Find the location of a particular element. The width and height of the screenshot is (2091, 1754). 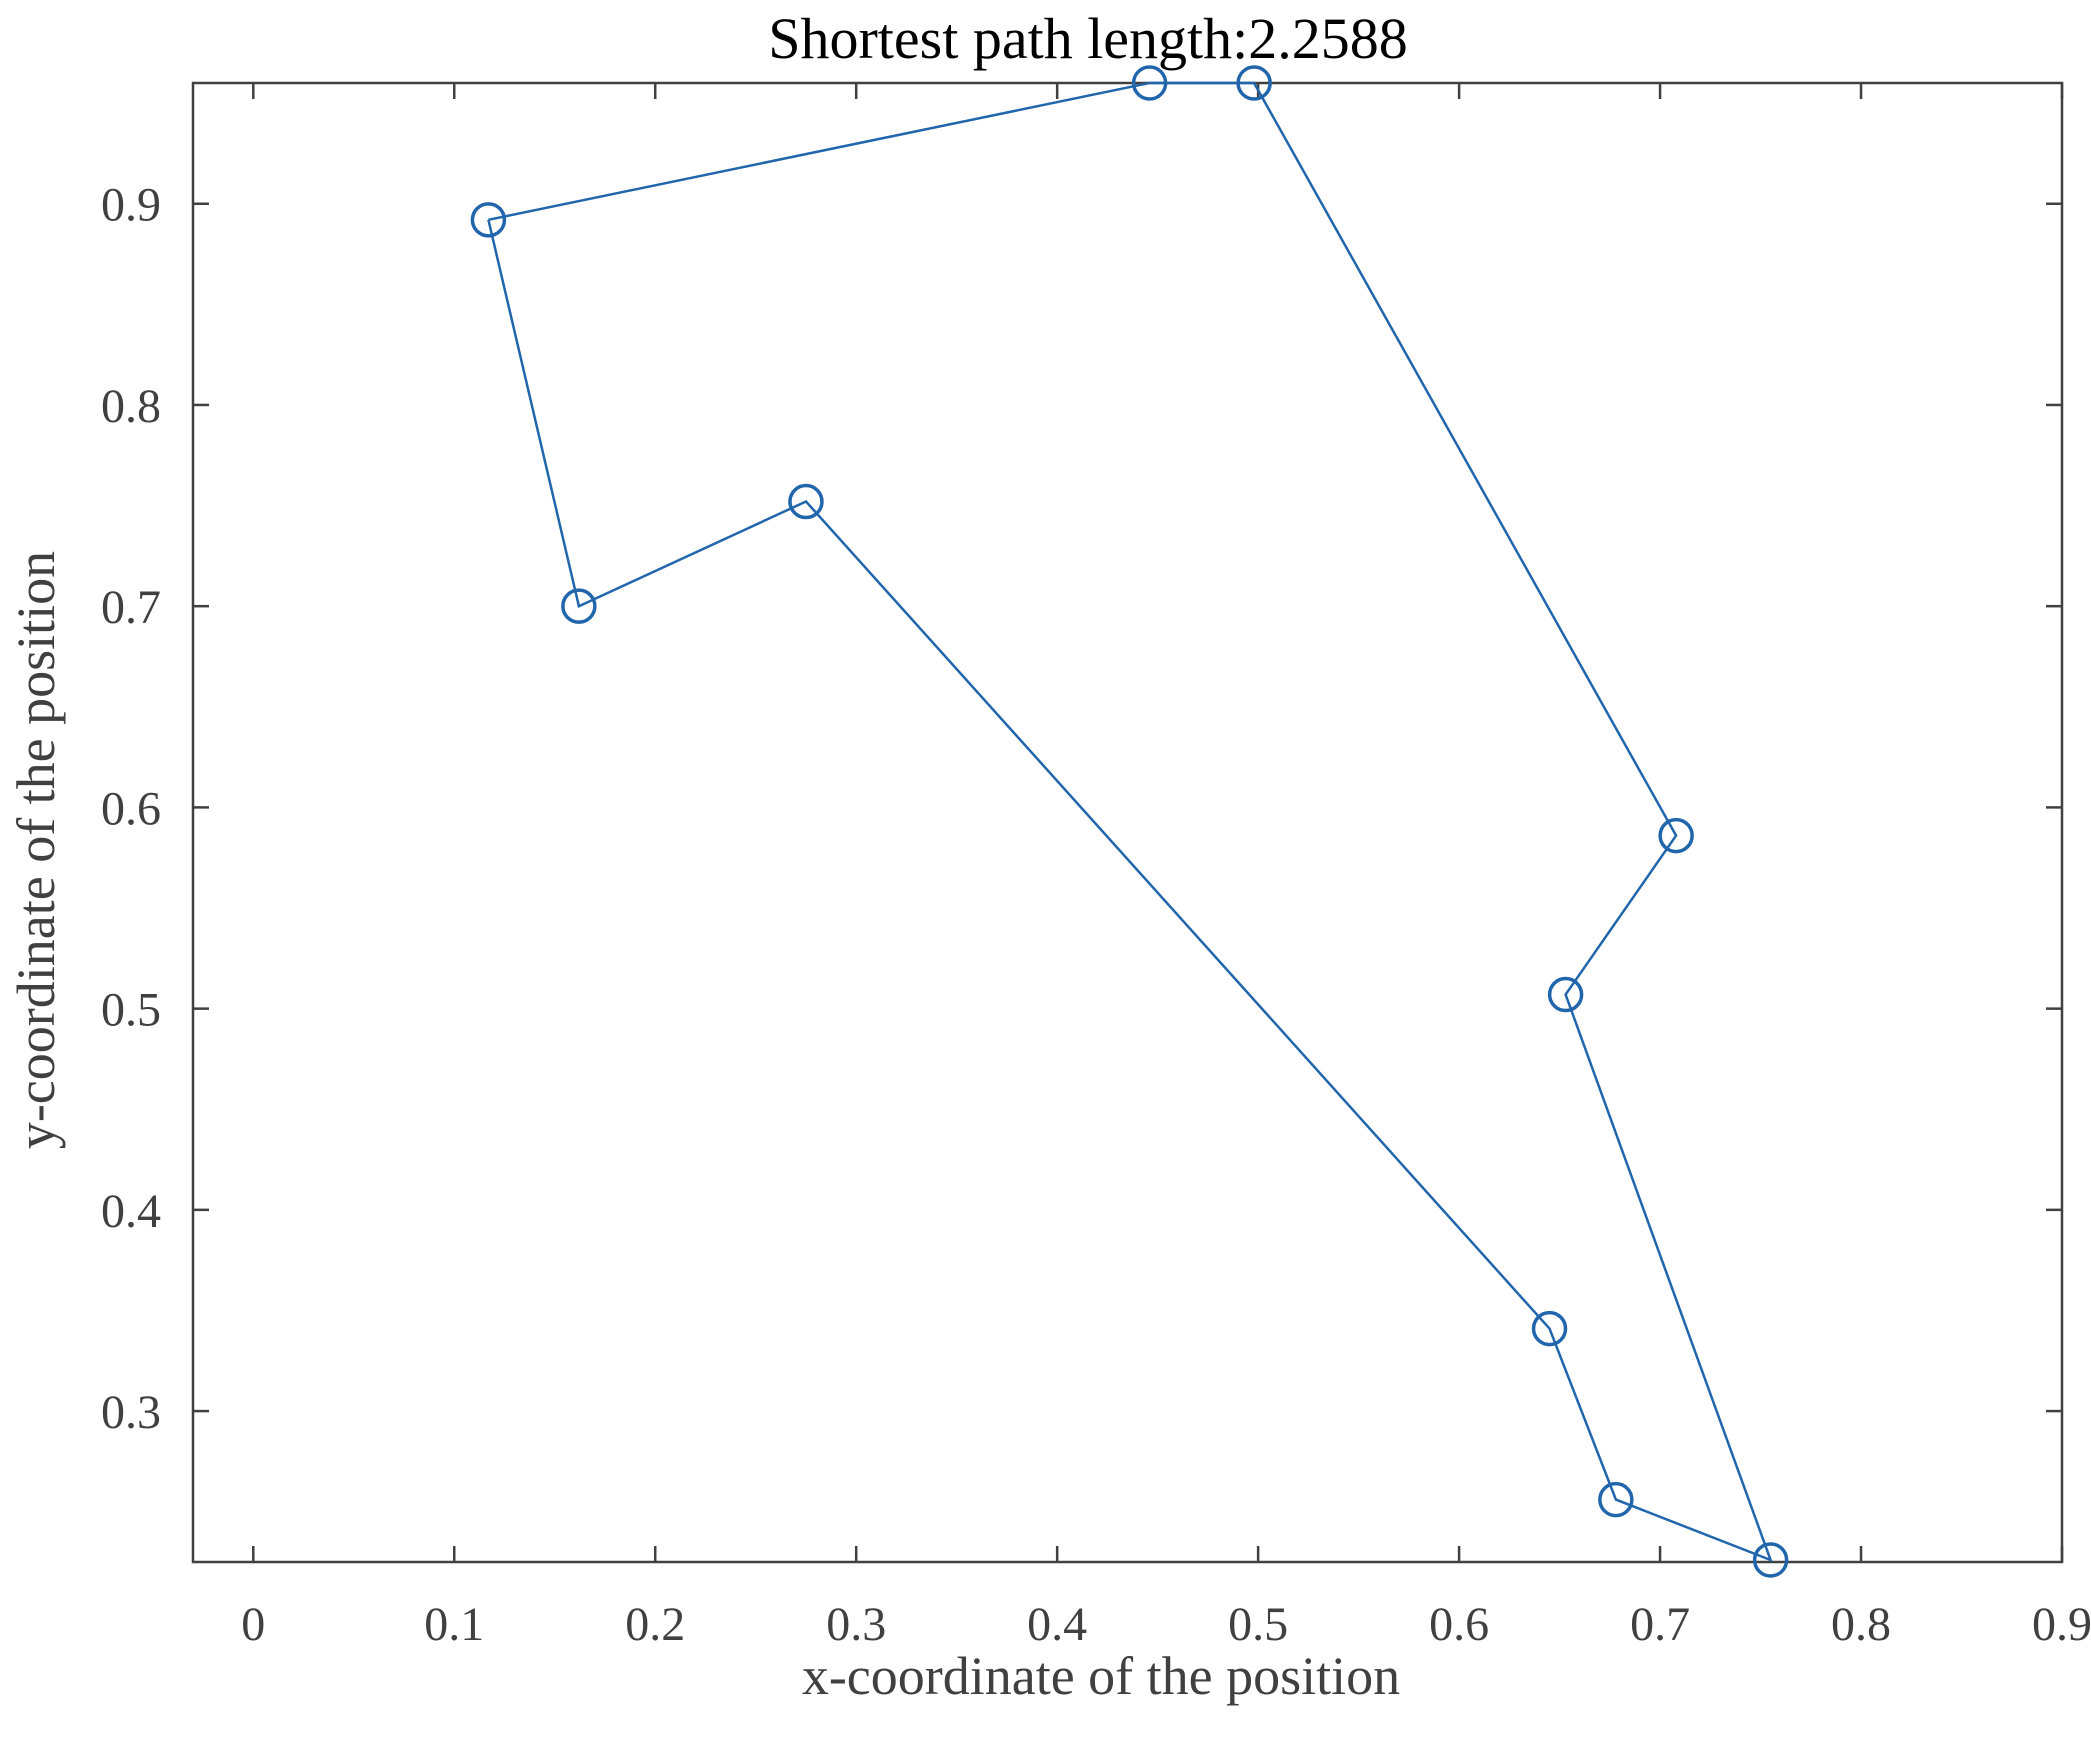

x-tick-label: 0.3 is located at coordinates (856, 1624).